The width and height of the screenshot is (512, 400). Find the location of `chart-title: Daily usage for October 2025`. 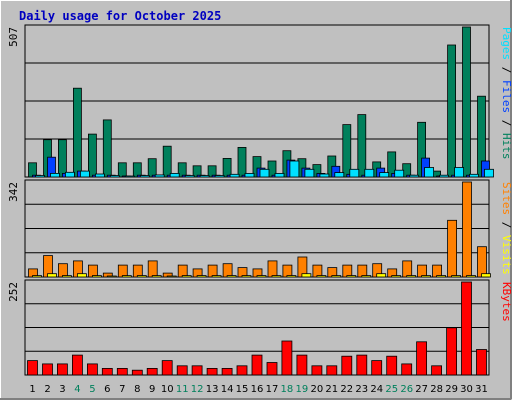

chart-title: Daily usage for October 2025 is located at coordinates (120, 16).